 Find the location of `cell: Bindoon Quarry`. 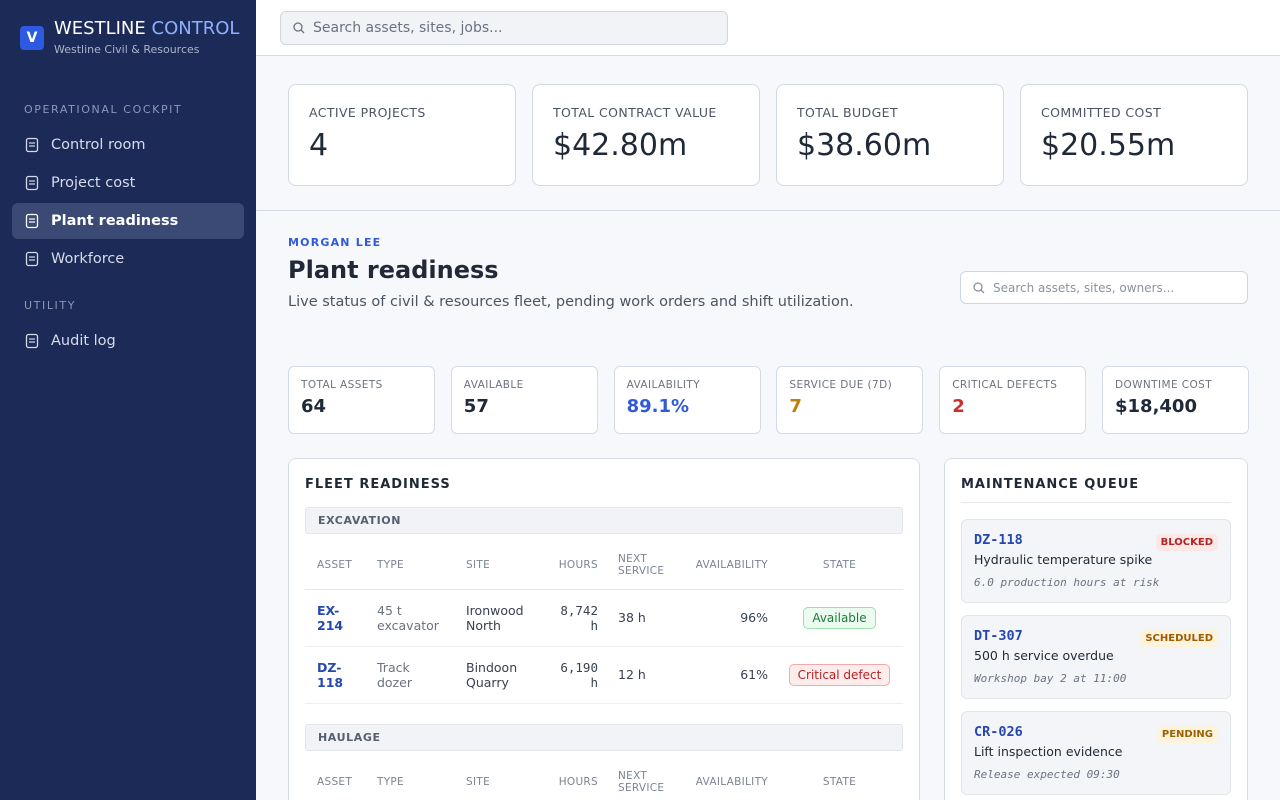

cell: Bindoon Quarry is located at coordinates (498, 675).